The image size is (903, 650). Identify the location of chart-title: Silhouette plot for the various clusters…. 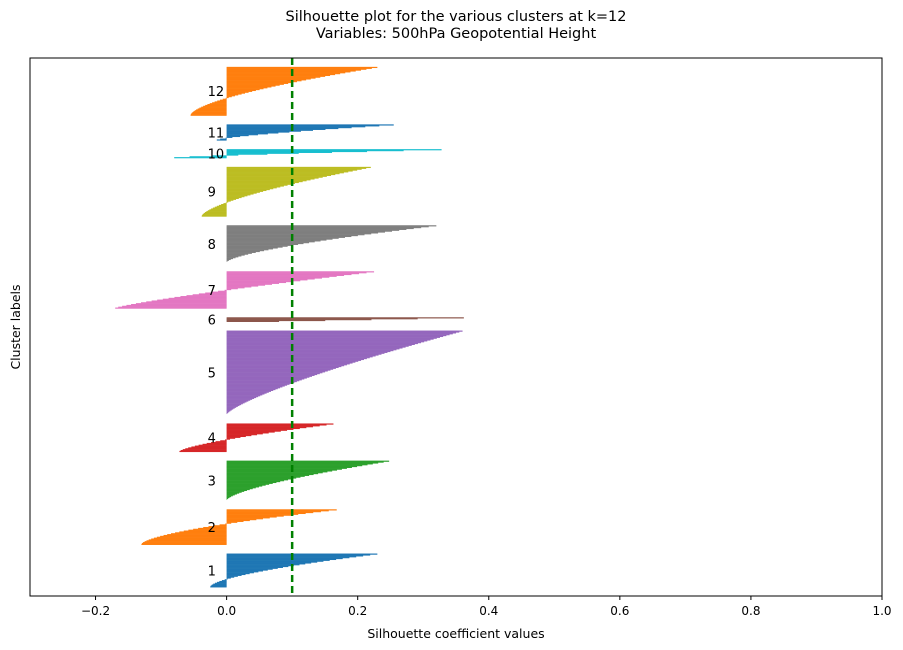
(455, 17).